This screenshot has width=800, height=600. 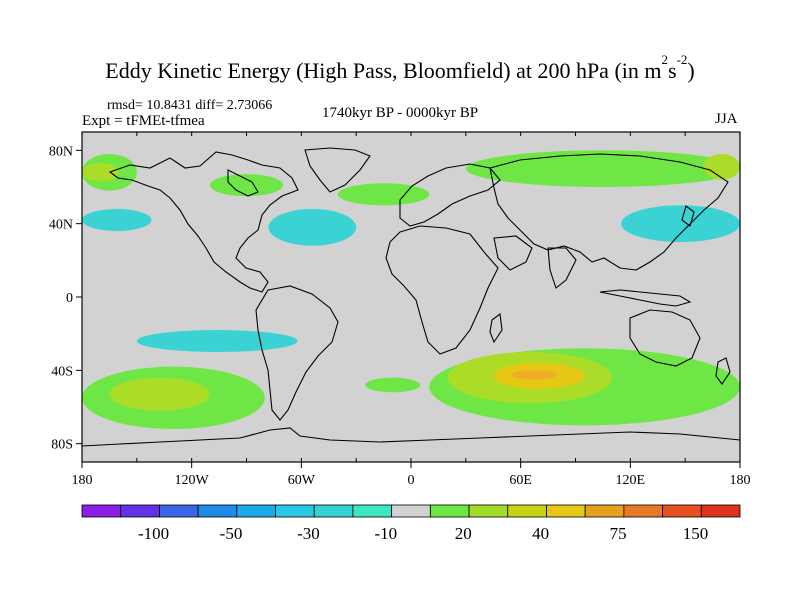 What do you see at coordinates (61, 225) in the screenshot?
I see `y-tick-label: 40N` at bounding box center [61, 225].